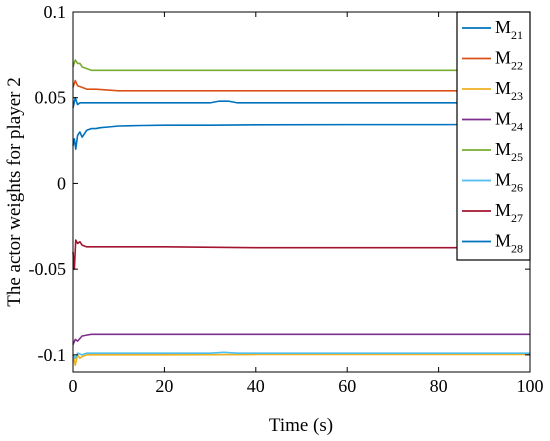 The height and width of the screenshot is (441, 550). Describe the element at coordinates (301, 339) in the screenshot. I see `series-line-M24` at that location.